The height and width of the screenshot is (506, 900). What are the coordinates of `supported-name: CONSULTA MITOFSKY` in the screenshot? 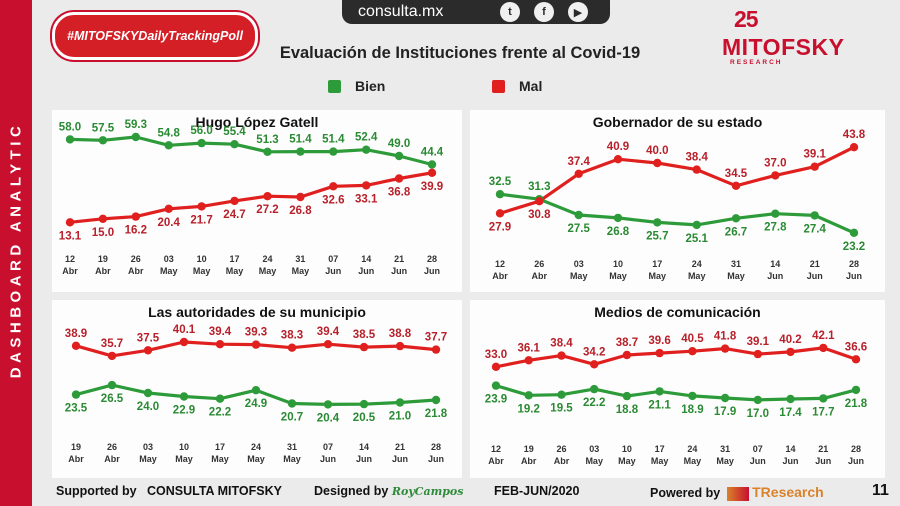 It's located at (214, 491).